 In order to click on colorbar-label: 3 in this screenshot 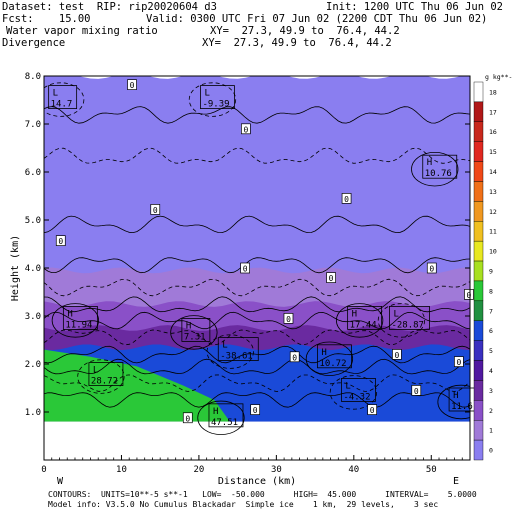, I will do `click(491, 391)`.